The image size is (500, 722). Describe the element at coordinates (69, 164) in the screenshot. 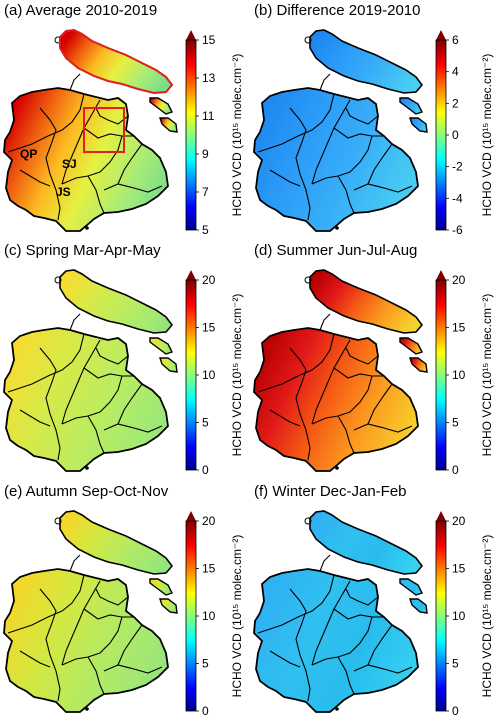

I see `region-label-sj: SJ` at that location.